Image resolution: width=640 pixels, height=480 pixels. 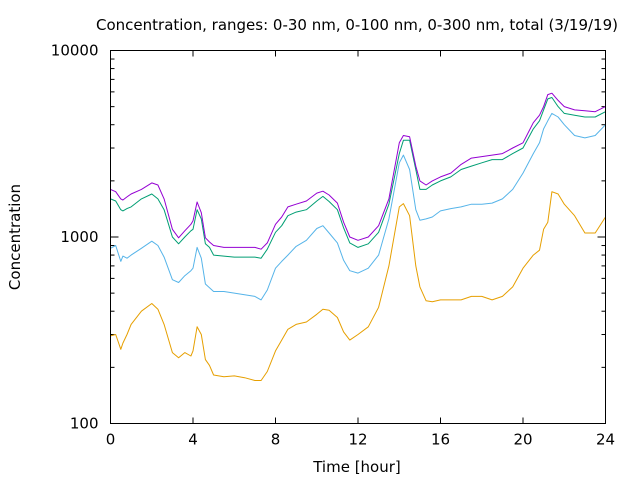 I want to click on x-tick-label: 0, so click(x=111, y=440).